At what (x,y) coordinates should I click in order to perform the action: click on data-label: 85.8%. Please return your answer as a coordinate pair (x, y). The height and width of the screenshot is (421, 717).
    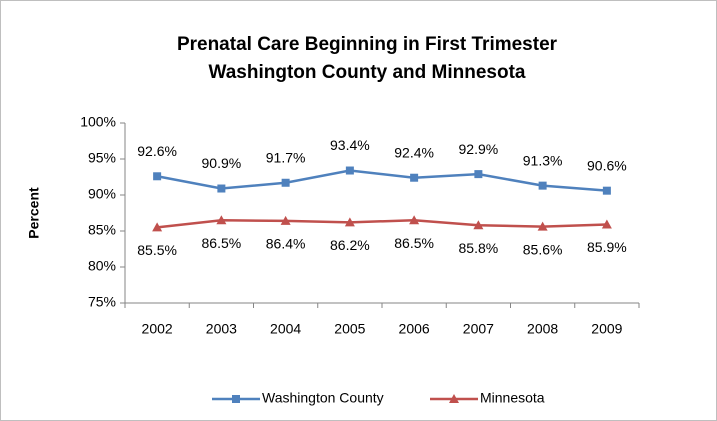
    Looking at the image, I should click on (479, 248).